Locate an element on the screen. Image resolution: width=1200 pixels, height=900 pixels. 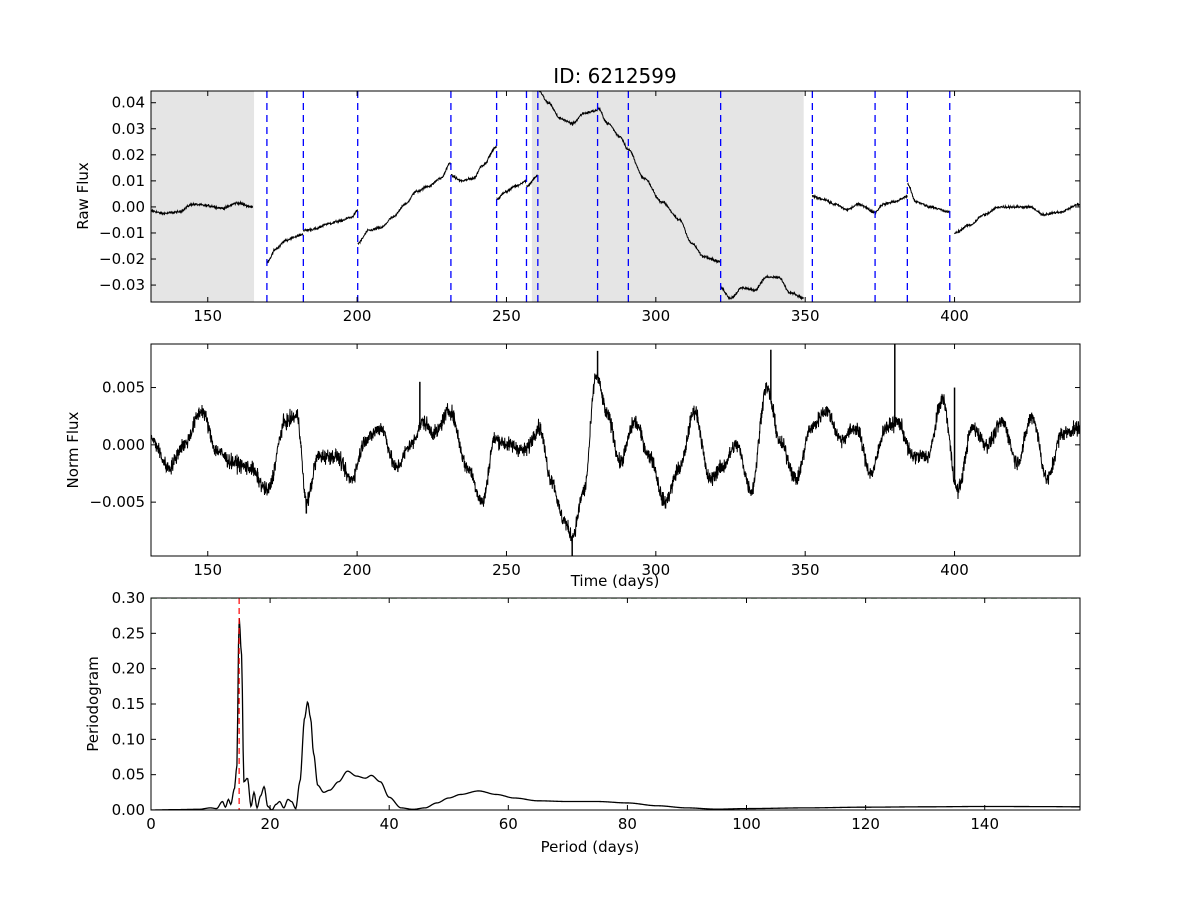
y-tick-label: 0.15 is located at coordinates (128, 704).